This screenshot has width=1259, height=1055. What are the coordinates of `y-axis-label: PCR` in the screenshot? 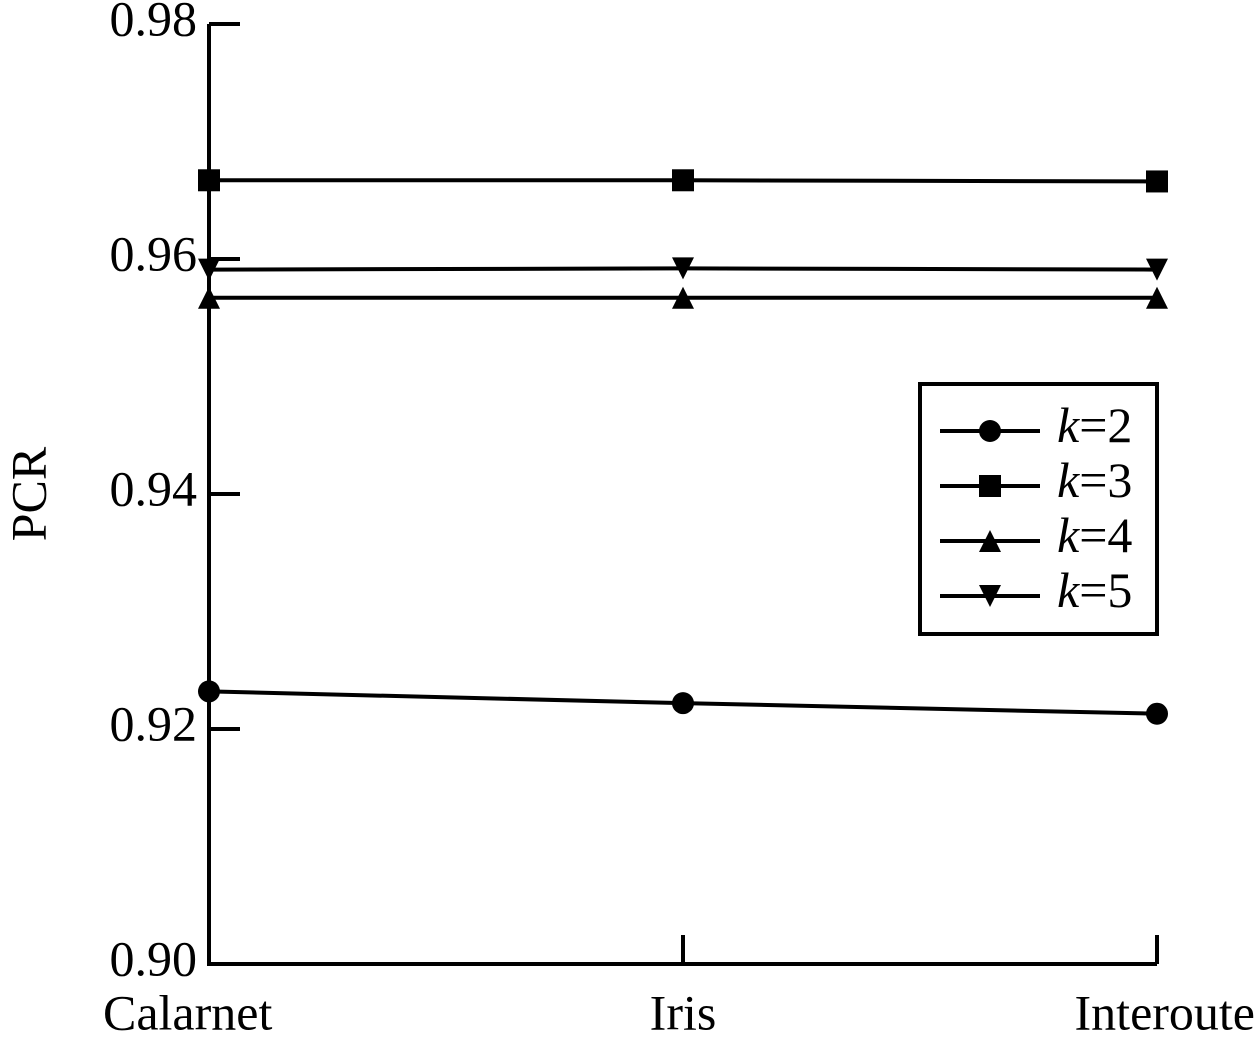 It's located at (28, 493).